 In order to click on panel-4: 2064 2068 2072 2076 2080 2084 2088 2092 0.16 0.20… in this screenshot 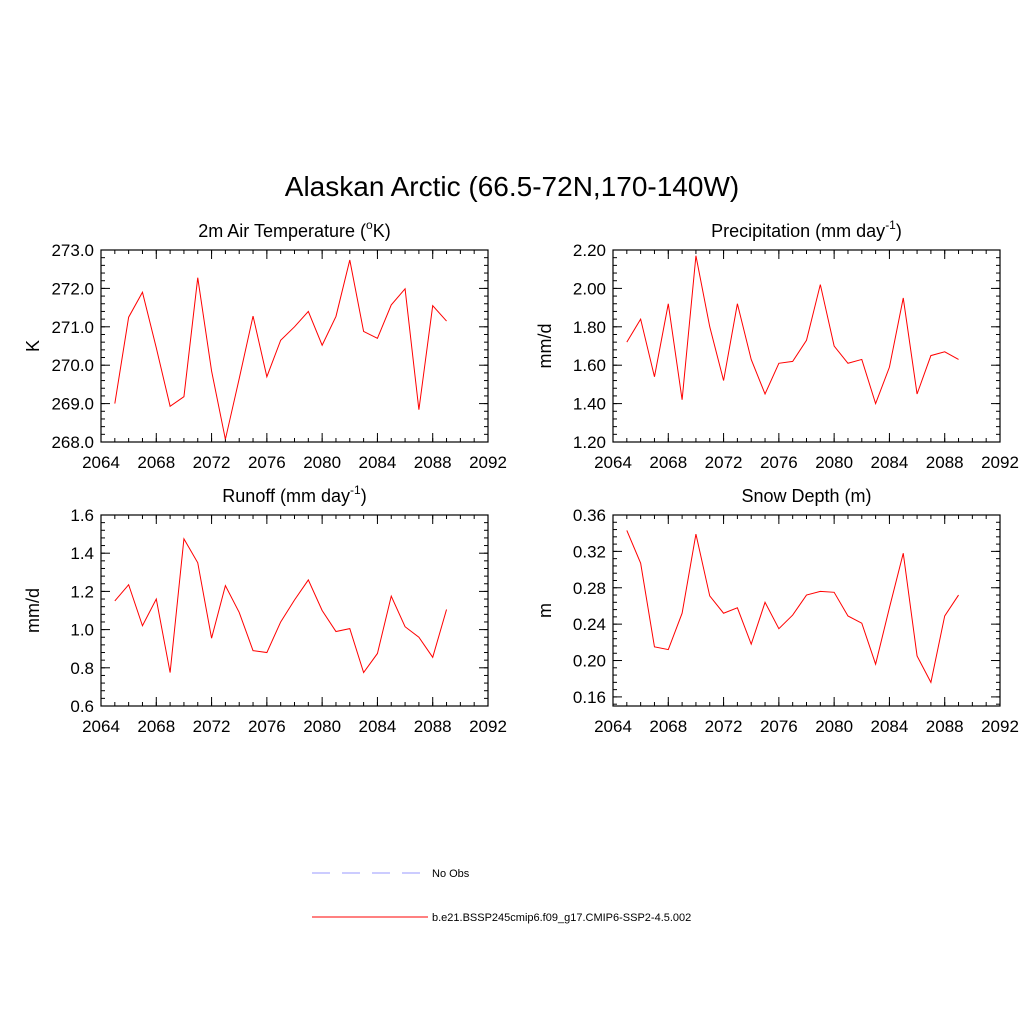, I will do `click(777, 611)`.